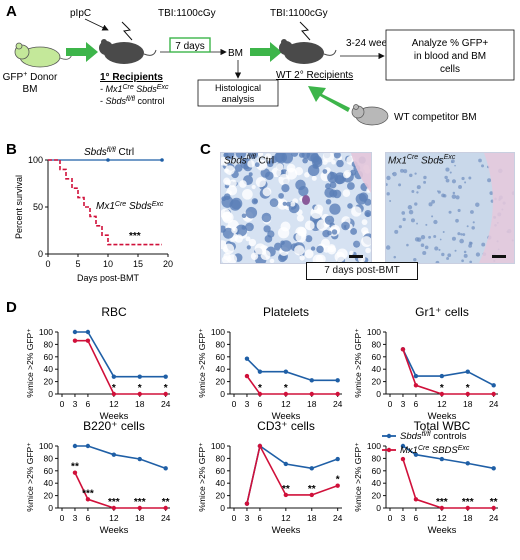  What do you see at coordinates (128, 51) in the screenshot?
I see `primary-recipient-mouse-icon` at bounding box center [128, 51].